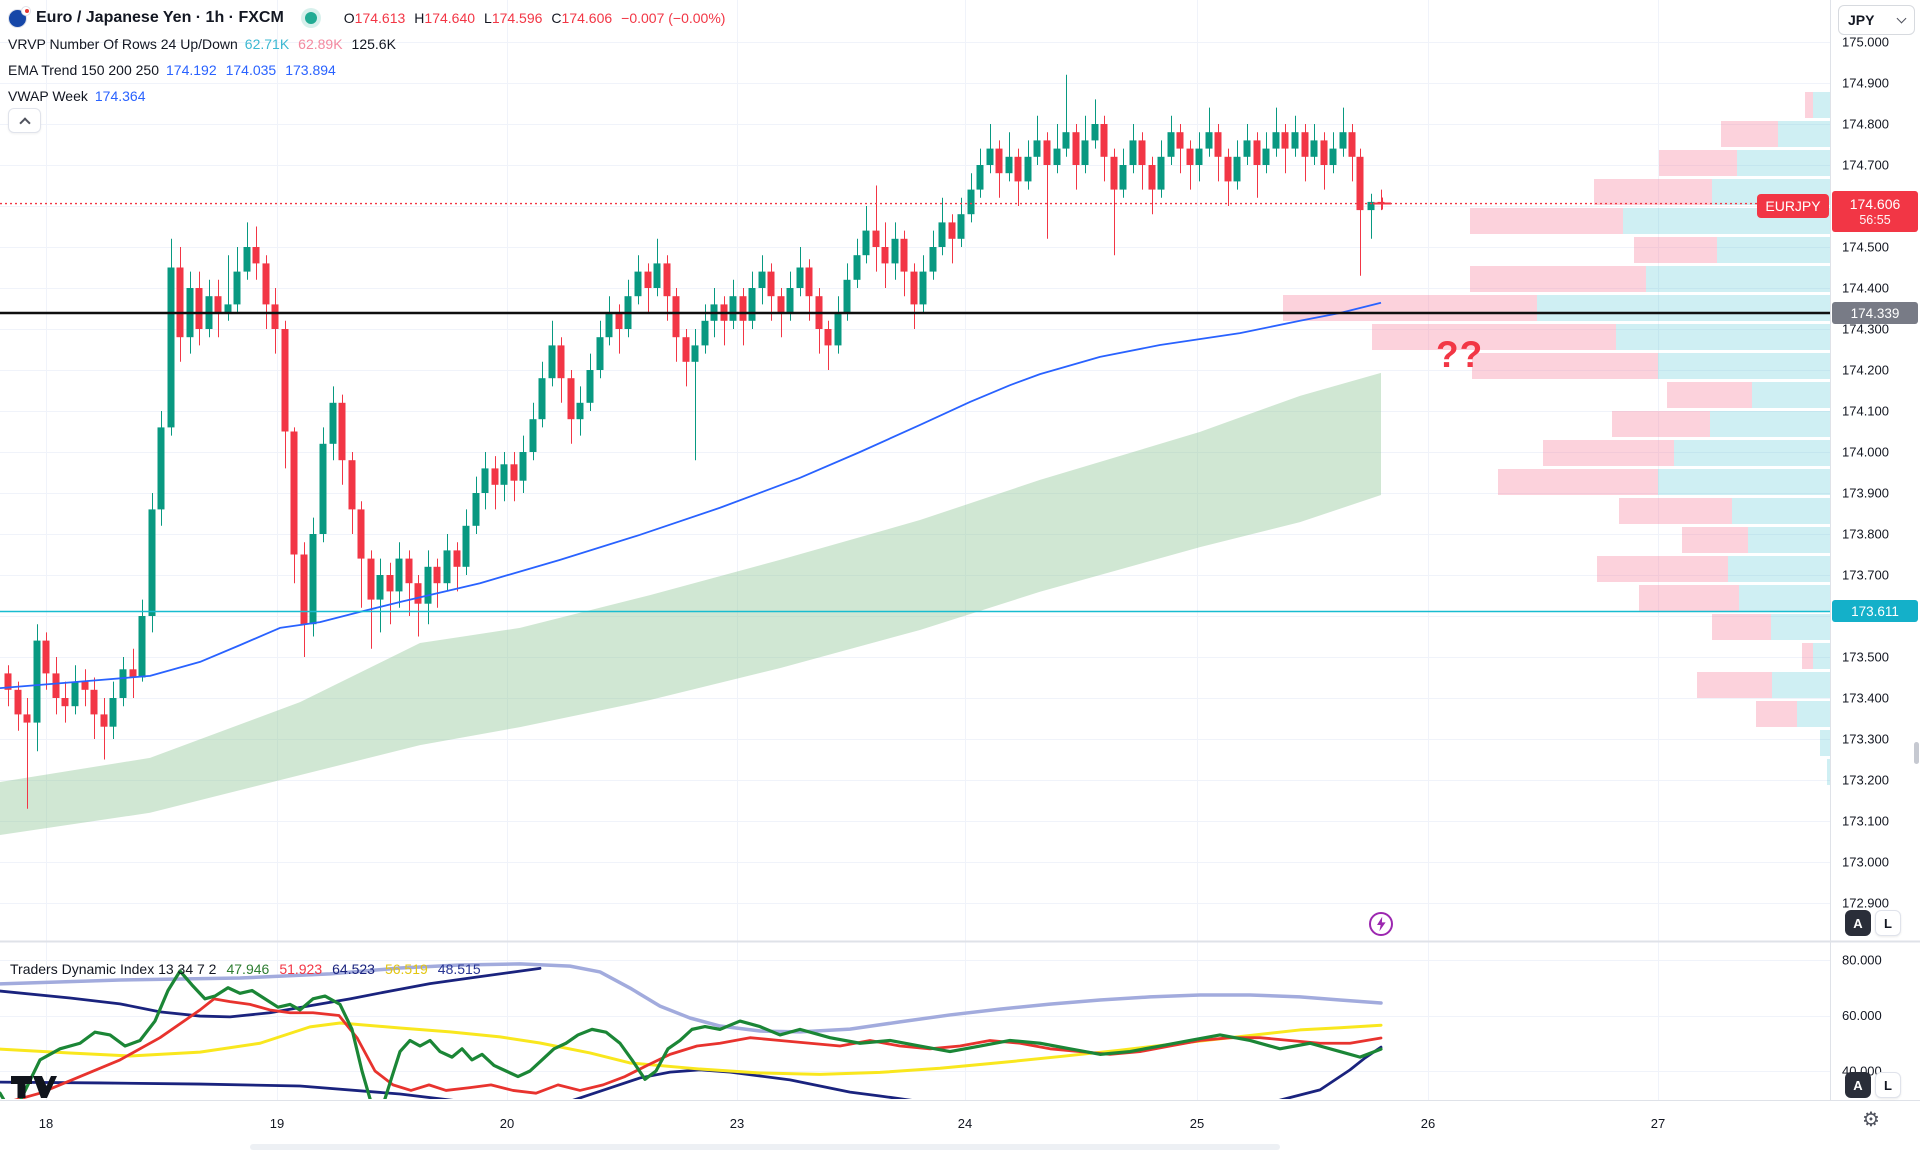 Image resolution: width=1920 pixels, height=1151 pixels. What do you see at coordinates (310, 70) in the screenshot?
I see `ema-250-value: 173.894` at bounding box center [310, 70].